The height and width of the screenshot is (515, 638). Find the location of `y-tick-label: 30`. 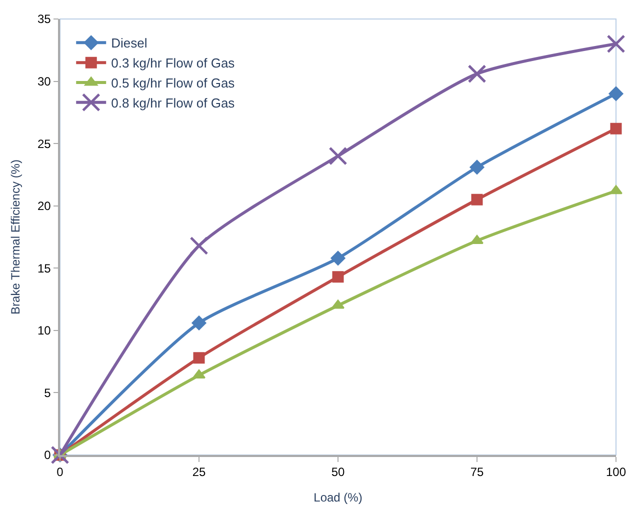

y-tick-label: 30 is located at coordinates (44, 81).